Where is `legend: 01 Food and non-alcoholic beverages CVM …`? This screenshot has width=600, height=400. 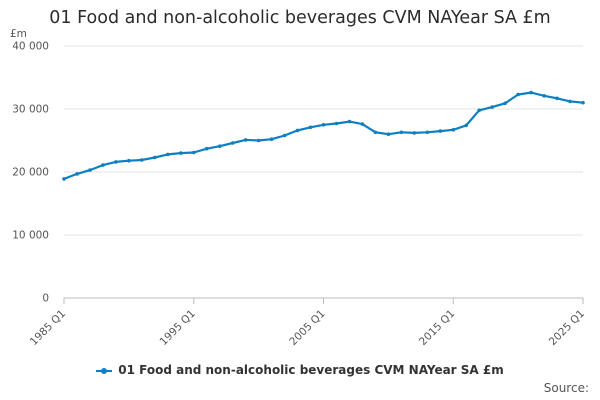
legend: 01 Food and non-alcoholic beverages CVM … is located at coordinates (300, 370).